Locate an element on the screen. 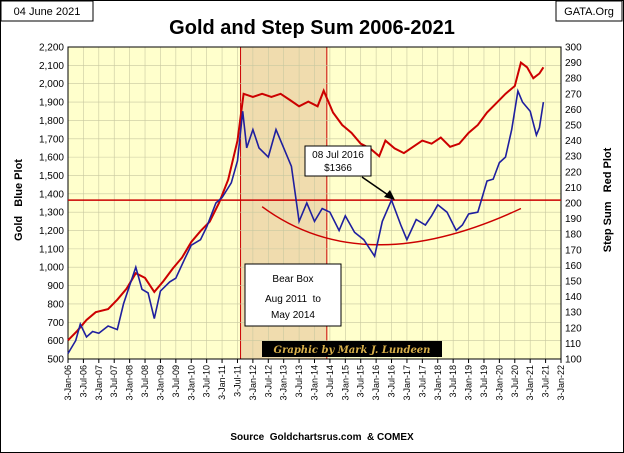  site-box is located at coordinates (589, 11).